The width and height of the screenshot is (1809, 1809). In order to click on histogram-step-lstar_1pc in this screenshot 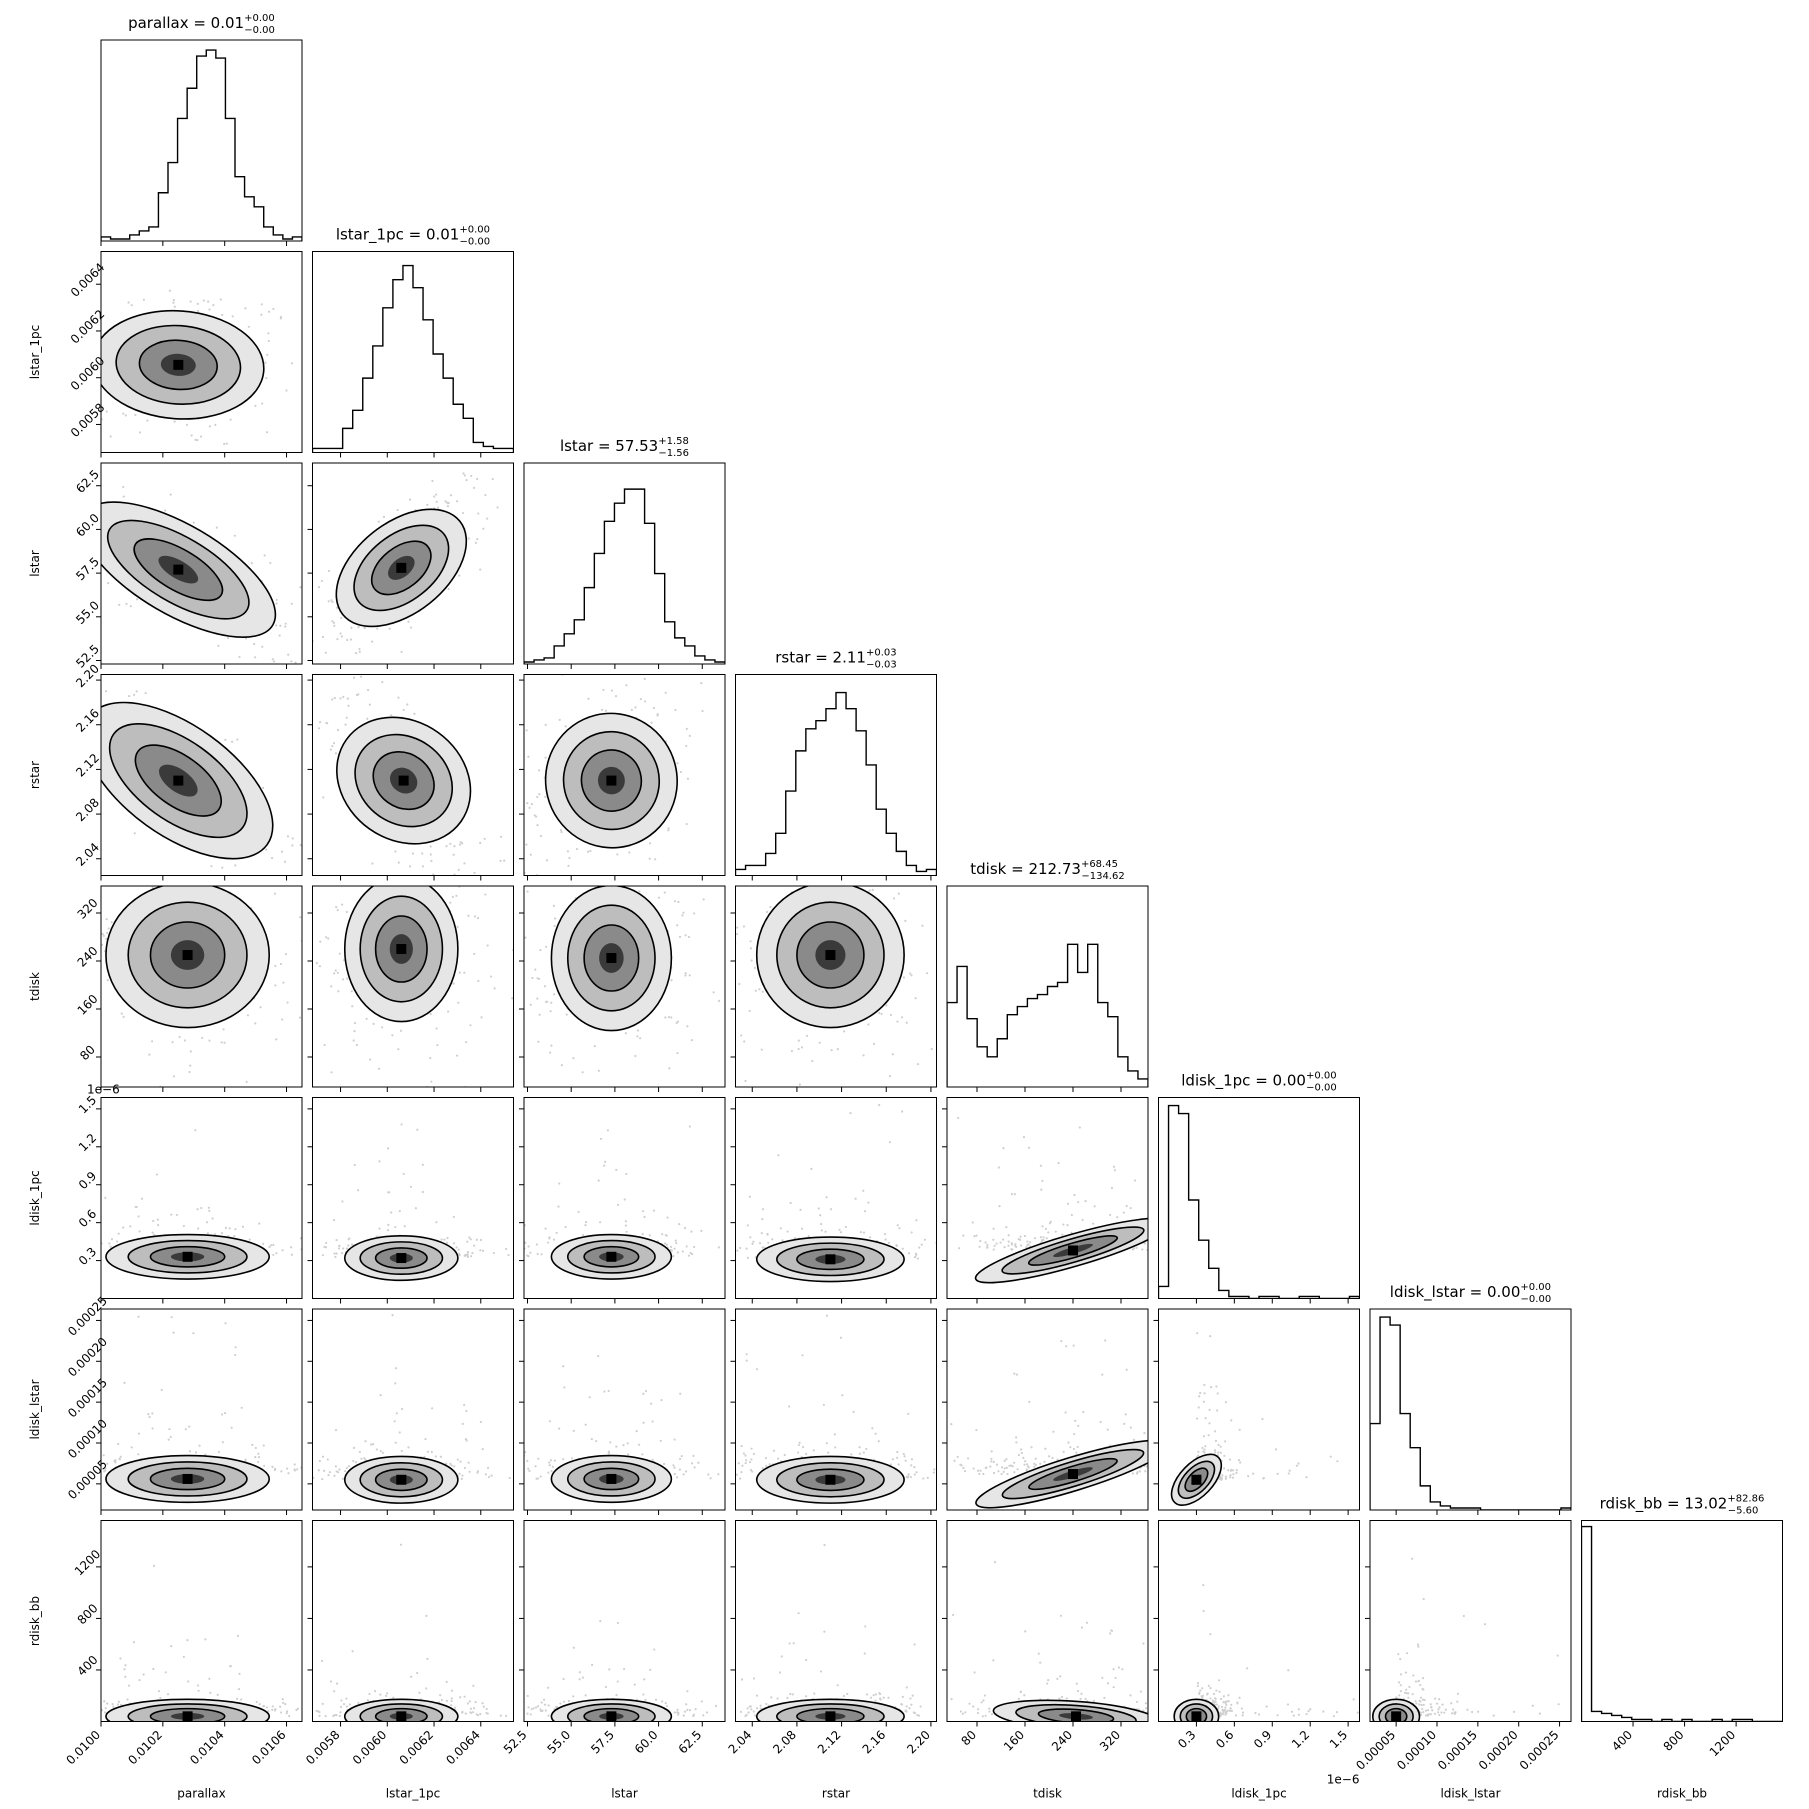, I will do `click(413, 358)`.